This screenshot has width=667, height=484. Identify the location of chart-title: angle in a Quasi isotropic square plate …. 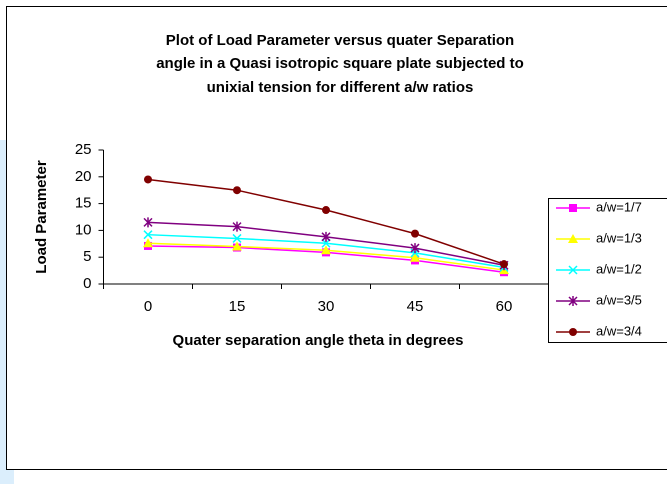
(340, 63).